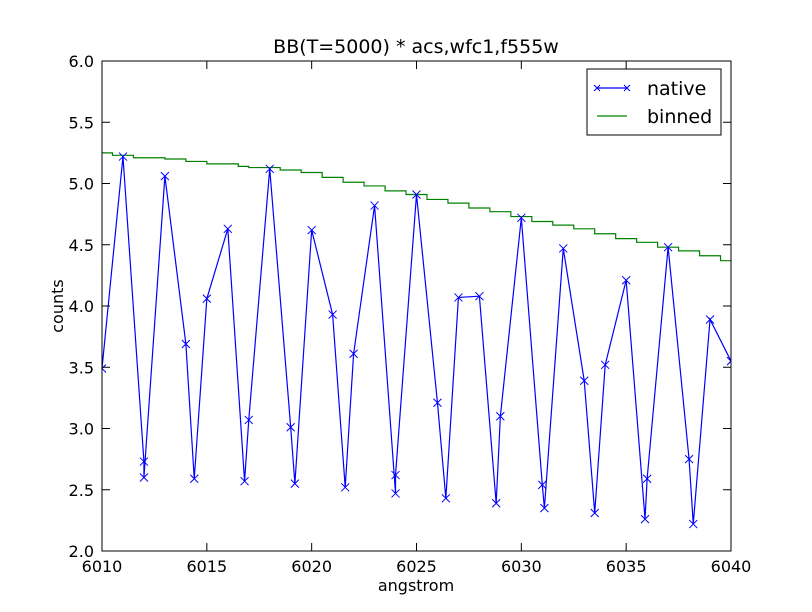 The image size is (812, 612). I want to click on y-tick-label: 4.5, so click(81, 245).